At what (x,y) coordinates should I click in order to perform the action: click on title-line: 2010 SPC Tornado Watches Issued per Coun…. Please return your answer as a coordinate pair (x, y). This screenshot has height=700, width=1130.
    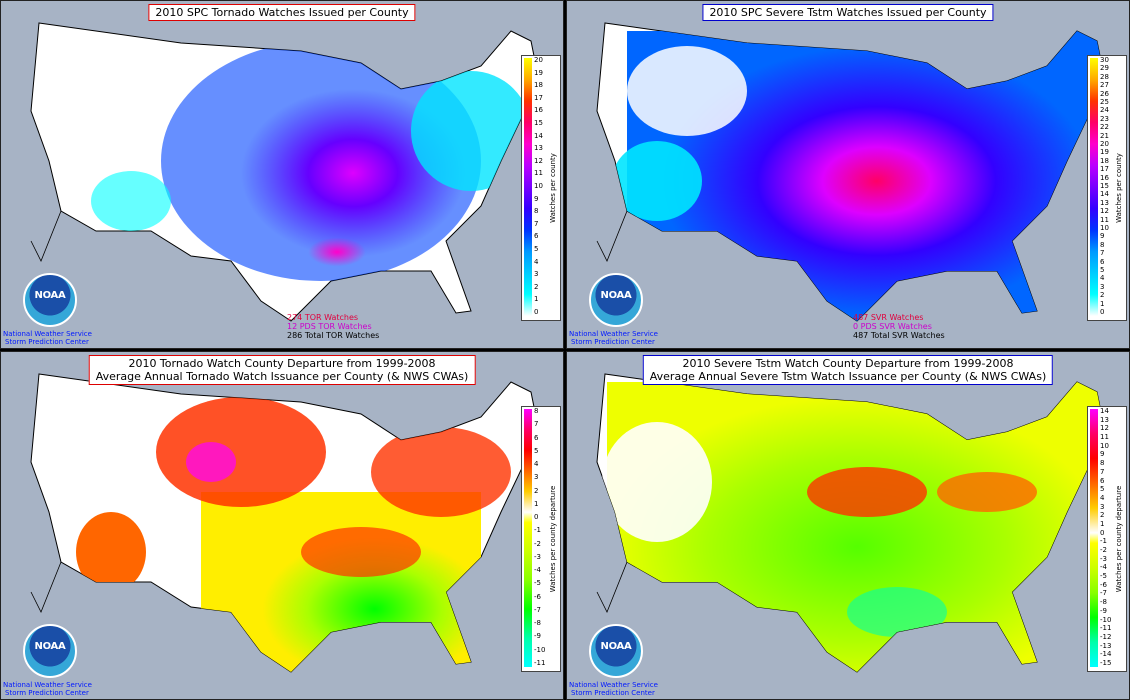
    Looking at the image, I should click on (282, 12).